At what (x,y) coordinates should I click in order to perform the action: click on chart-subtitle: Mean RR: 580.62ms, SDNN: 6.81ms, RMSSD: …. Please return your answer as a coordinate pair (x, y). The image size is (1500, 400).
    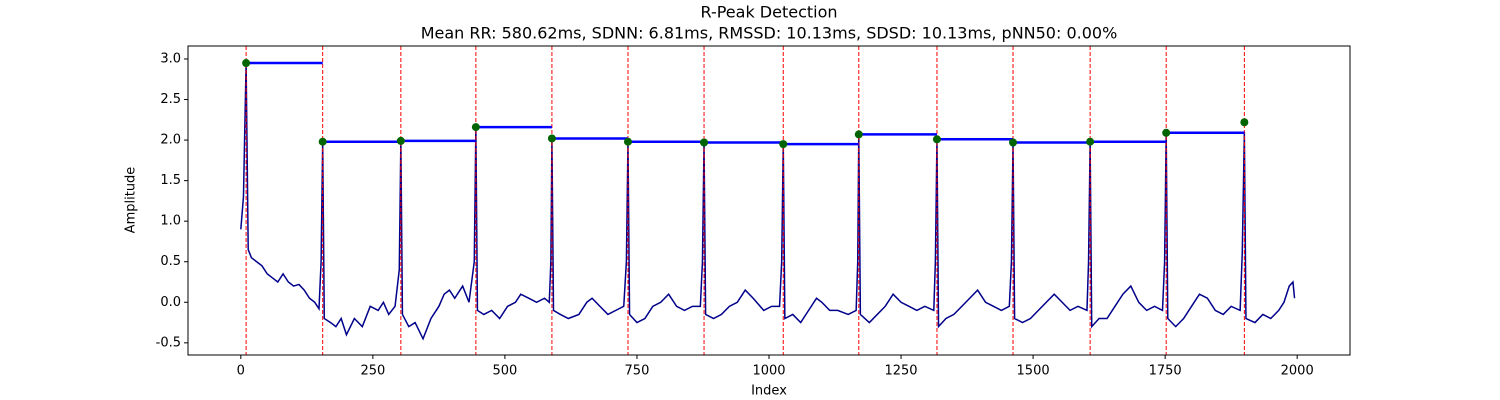
    Looking at the image, I should click on (769, 33).